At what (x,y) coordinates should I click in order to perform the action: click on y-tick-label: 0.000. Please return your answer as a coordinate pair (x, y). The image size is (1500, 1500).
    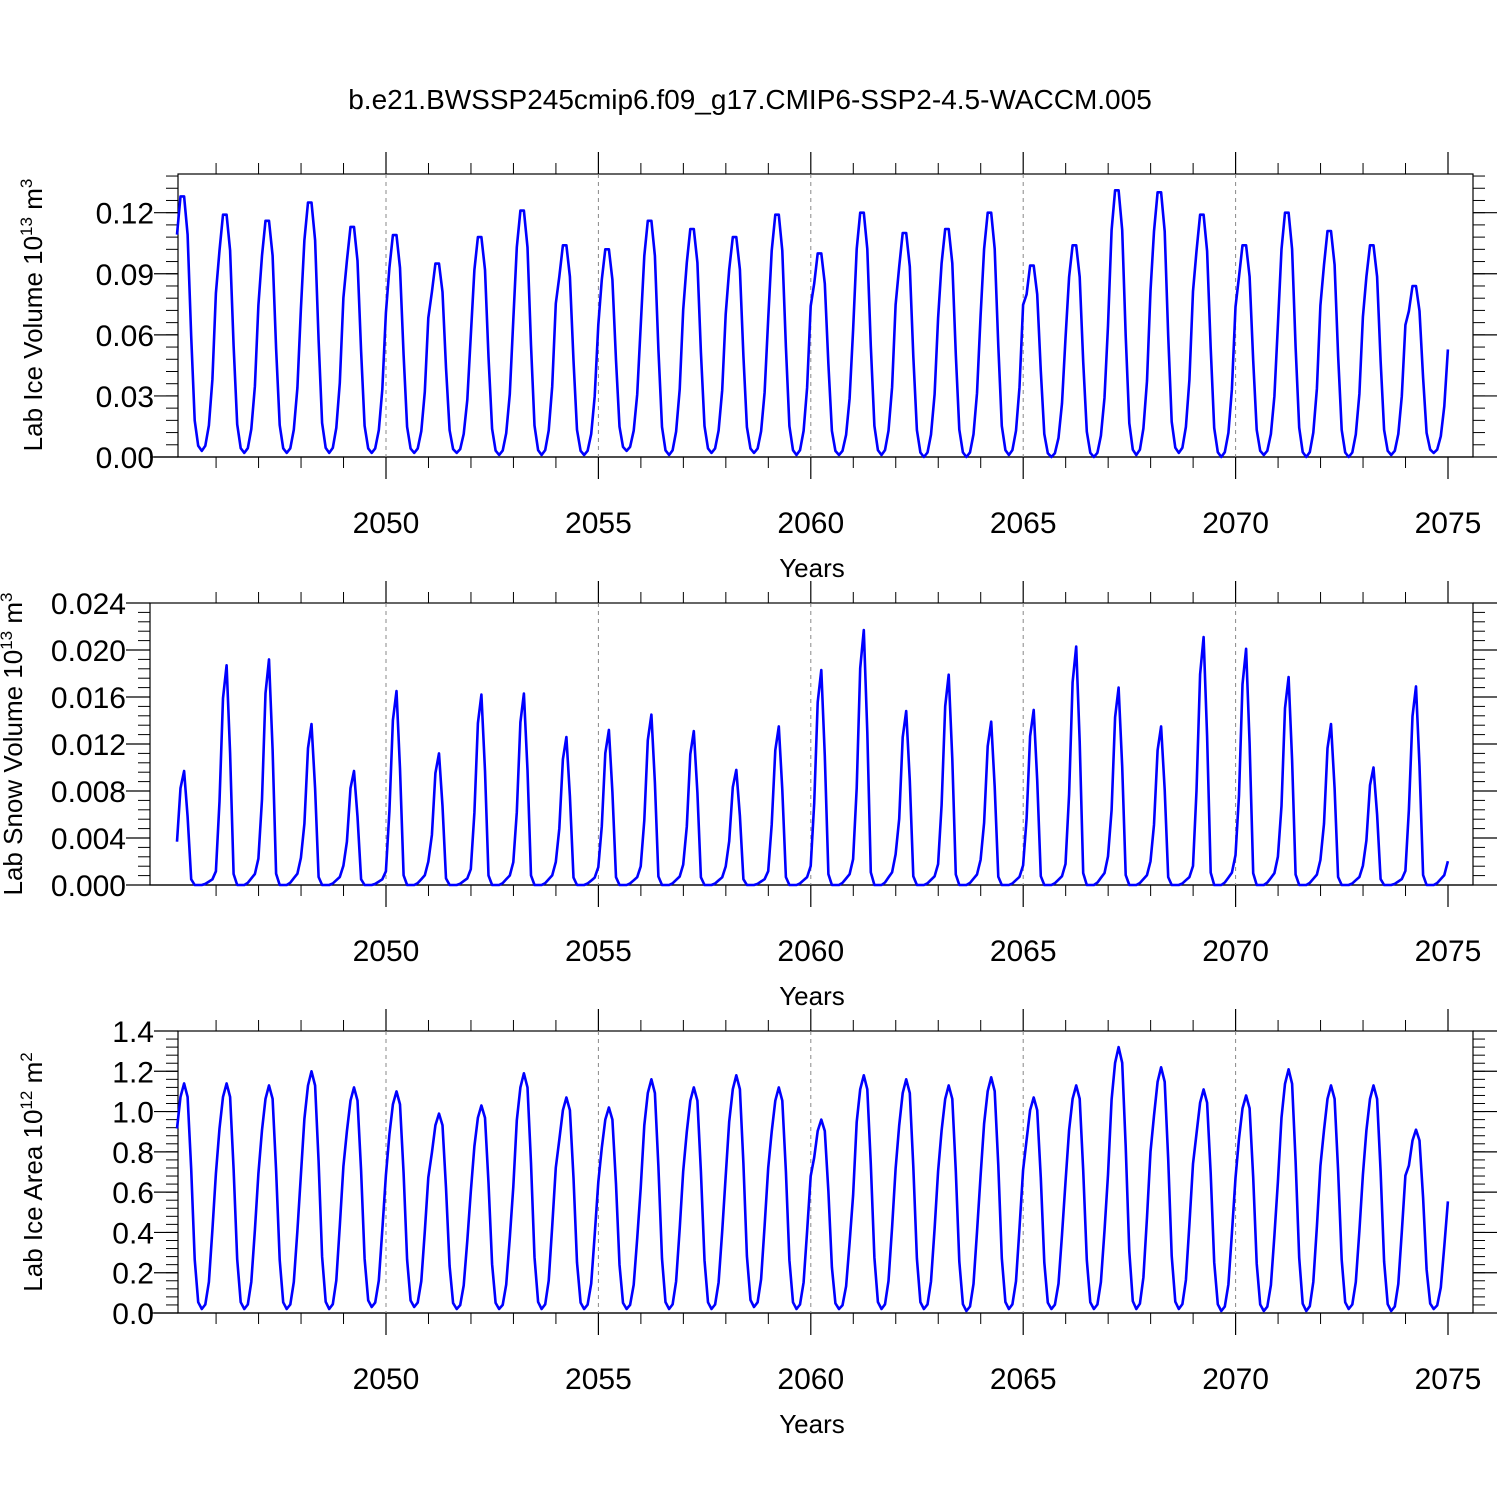
    Looking at the image, I should click on (88, 886).